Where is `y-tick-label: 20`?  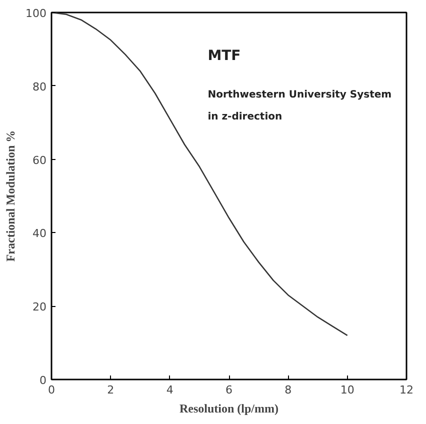 y-tick-label: 20 is located at coordinates (39, 307).